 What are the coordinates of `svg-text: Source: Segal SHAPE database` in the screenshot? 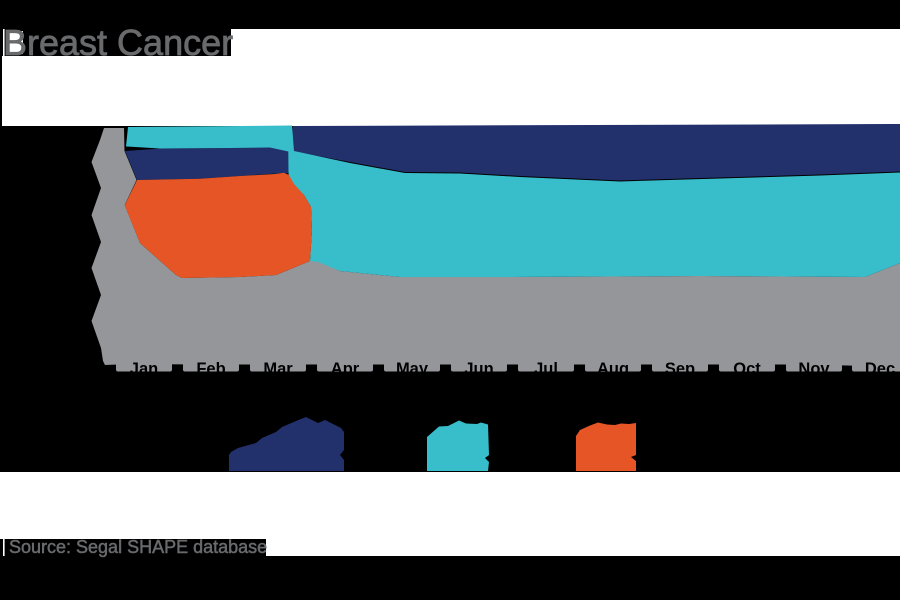 It's located at (138, 547).